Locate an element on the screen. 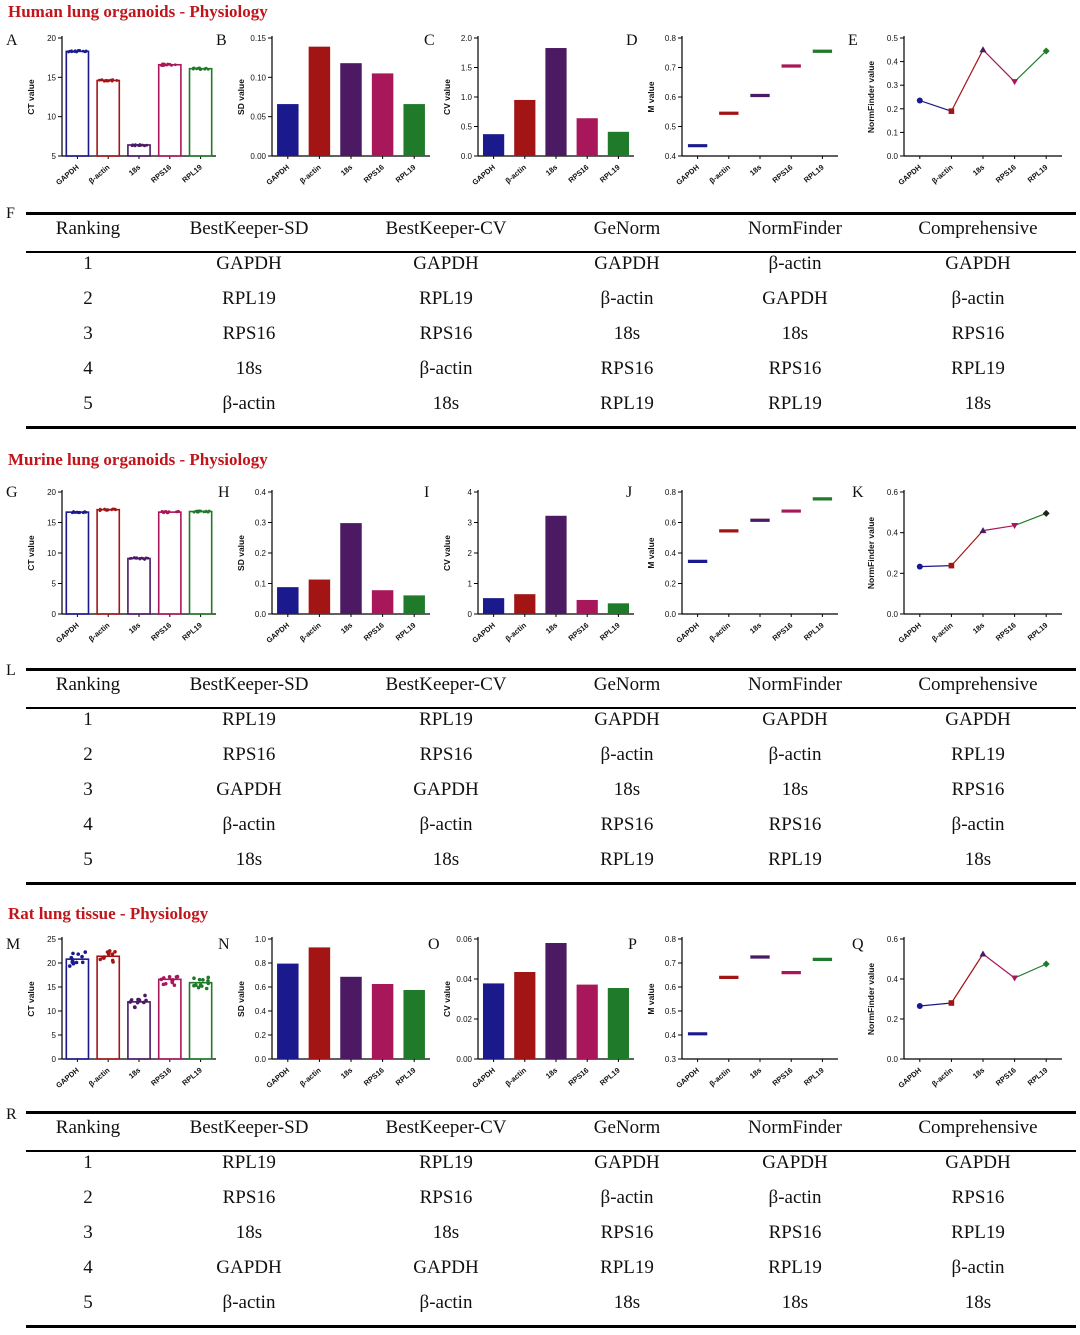 The height and width of the screenshot is (1335, 1080). table-header-cell: Ranking is located at coordinates (88, 1127).